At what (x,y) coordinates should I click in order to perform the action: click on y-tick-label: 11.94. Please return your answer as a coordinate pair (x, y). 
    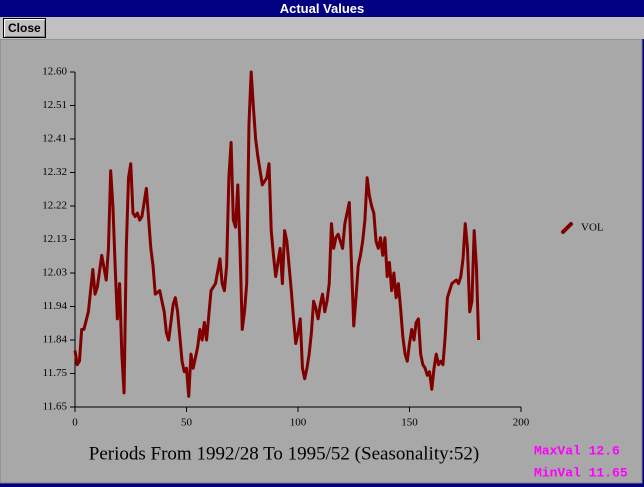
    Looking at the image, I should click on (55, 306).